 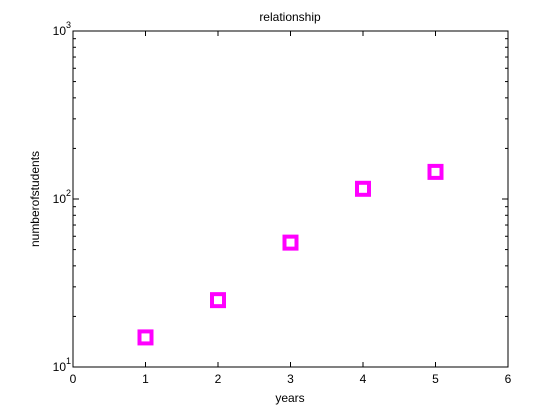 What do you see at coordinates (289, 398) in the screenshot?
I see `x-axis-label: years` at bounding box center [289, 398].